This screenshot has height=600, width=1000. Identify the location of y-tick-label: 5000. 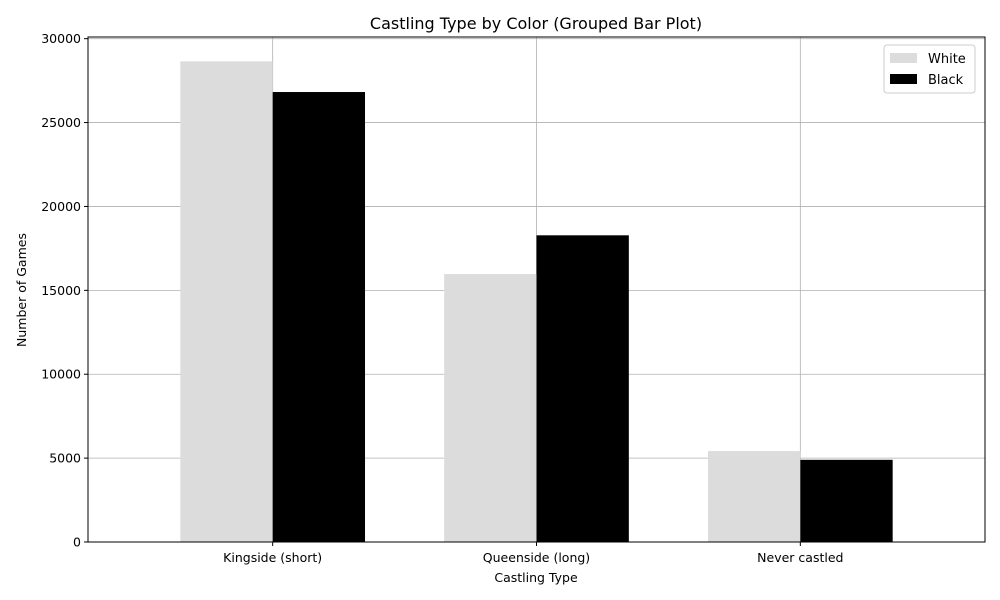
(65, 458).